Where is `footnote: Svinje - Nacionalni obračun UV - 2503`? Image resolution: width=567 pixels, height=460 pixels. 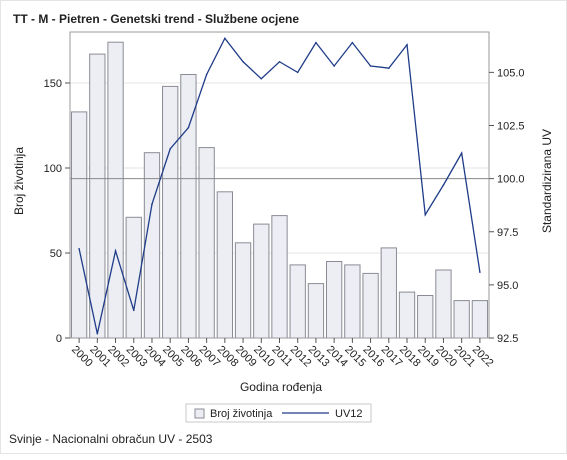 footnote: Svinje - Nacionalni obračun UV - 2503 is located at coordinates (111, 439).